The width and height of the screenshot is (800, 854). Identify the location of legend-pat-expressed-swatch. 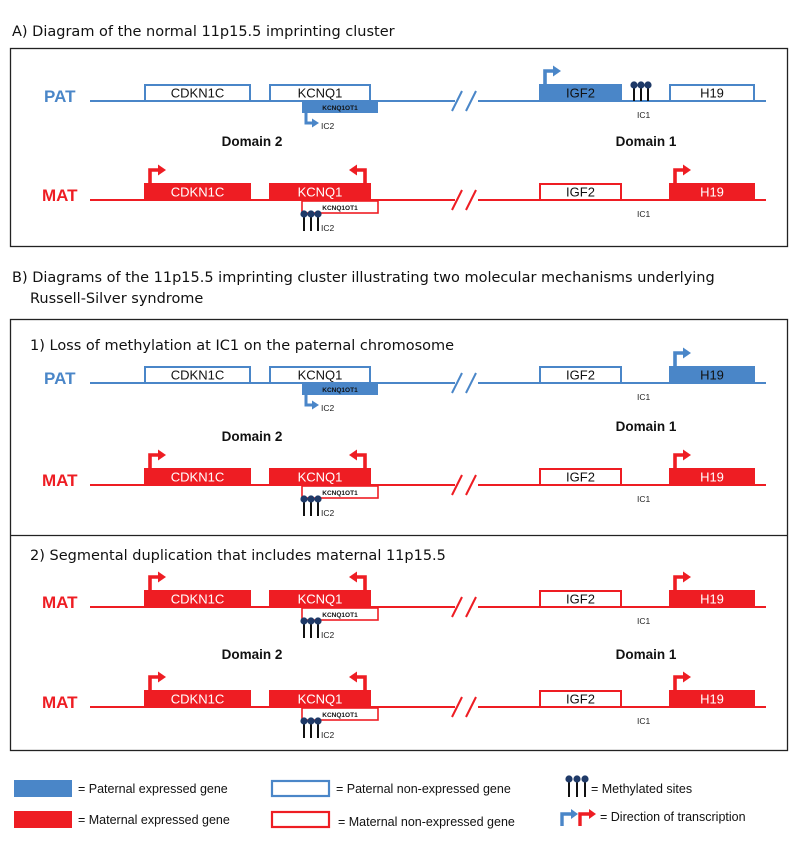
(43, 788).